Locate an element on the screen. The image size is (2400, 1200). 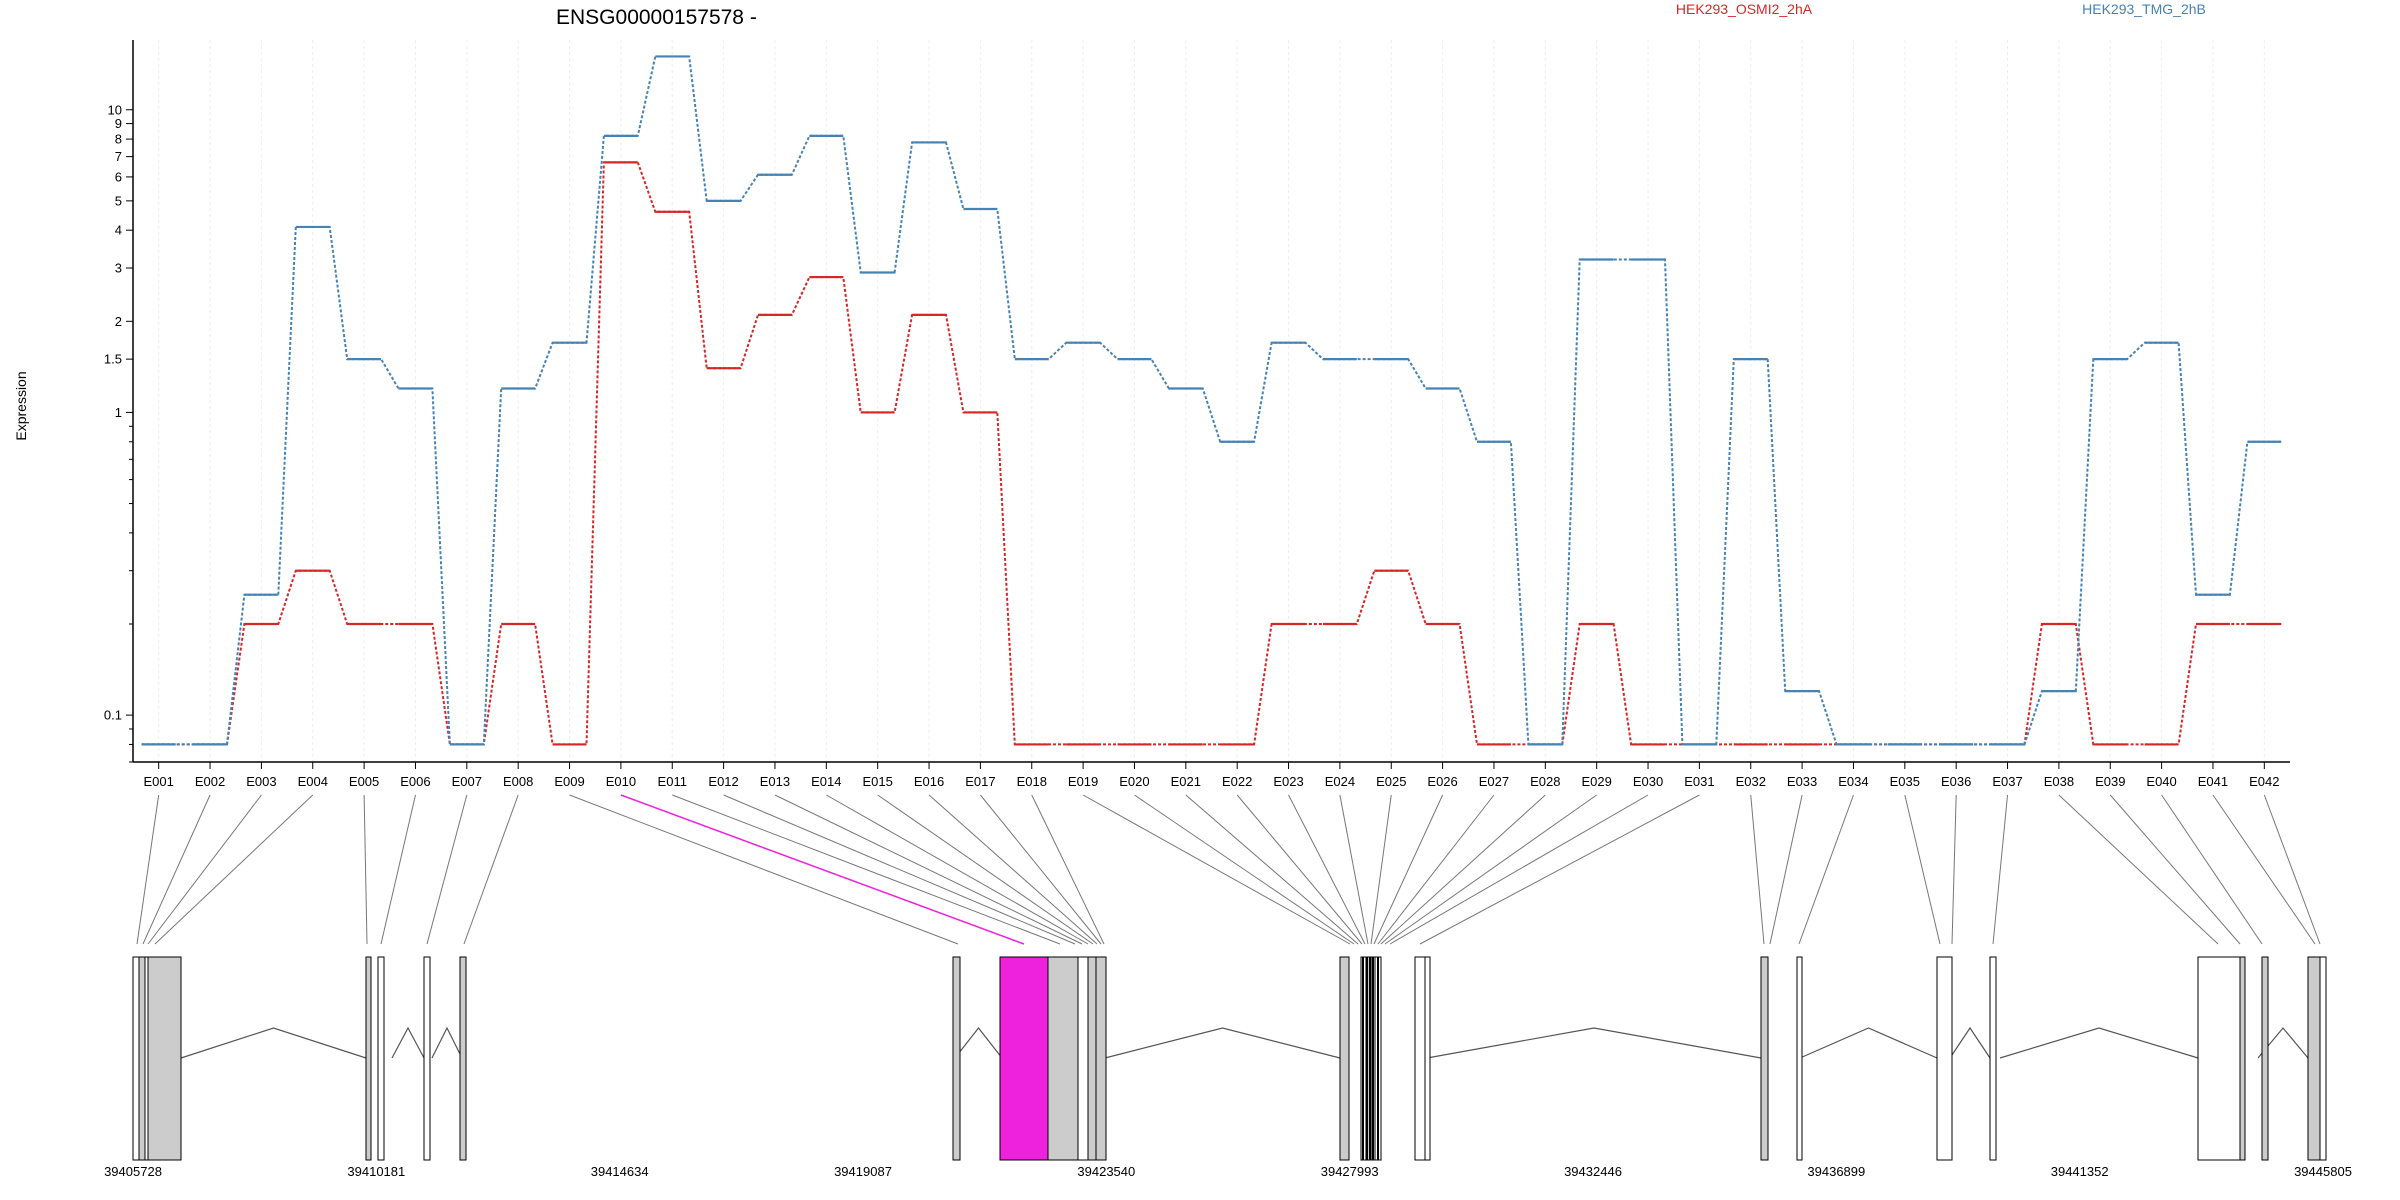
genomic-coordinate-label: 39427993 is located at coordinates (1350, 1171).